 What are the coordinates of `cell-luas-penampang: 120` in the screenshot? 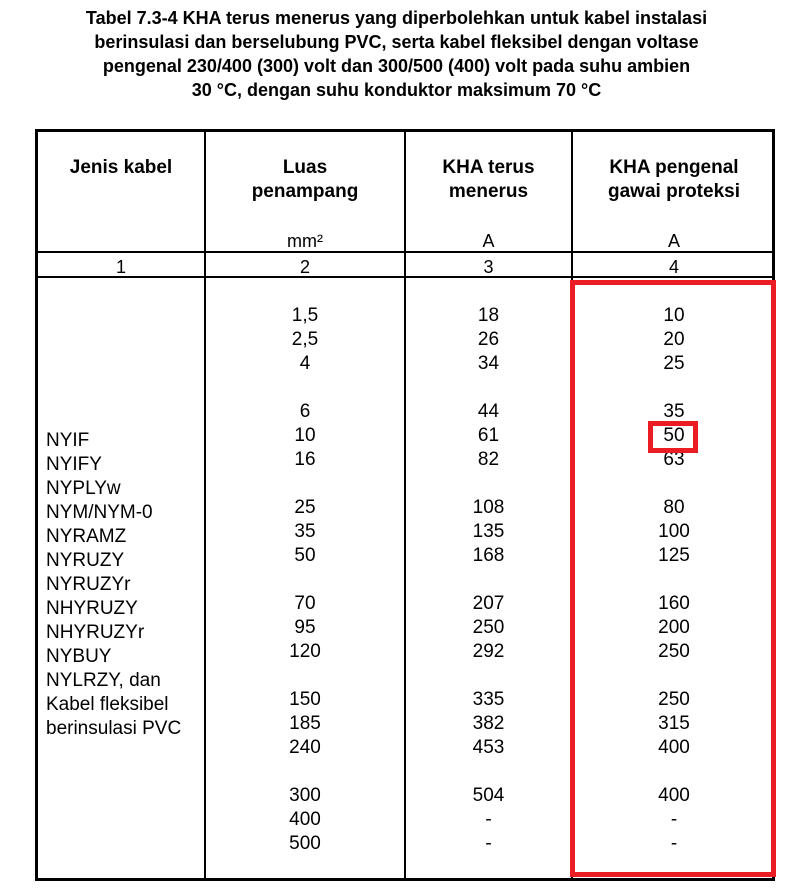 It's located at (305, 651).